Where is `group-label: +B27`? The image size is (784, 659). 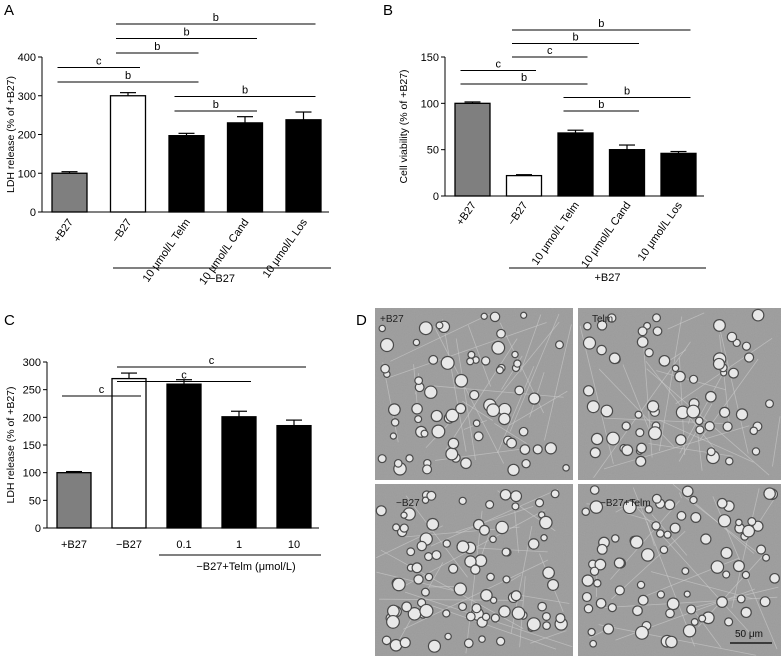
group-label: +B27 is located at coordinates (608, 278).